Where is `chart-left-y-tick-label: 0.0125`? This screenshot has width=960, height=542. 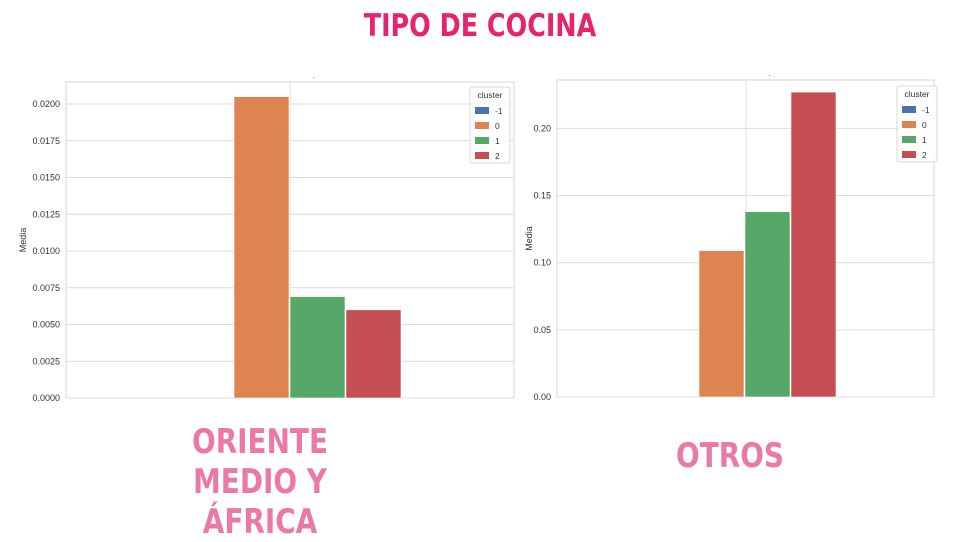
chart-left-y-tick-label: 0.0125 is located at coordinates (46, 214).